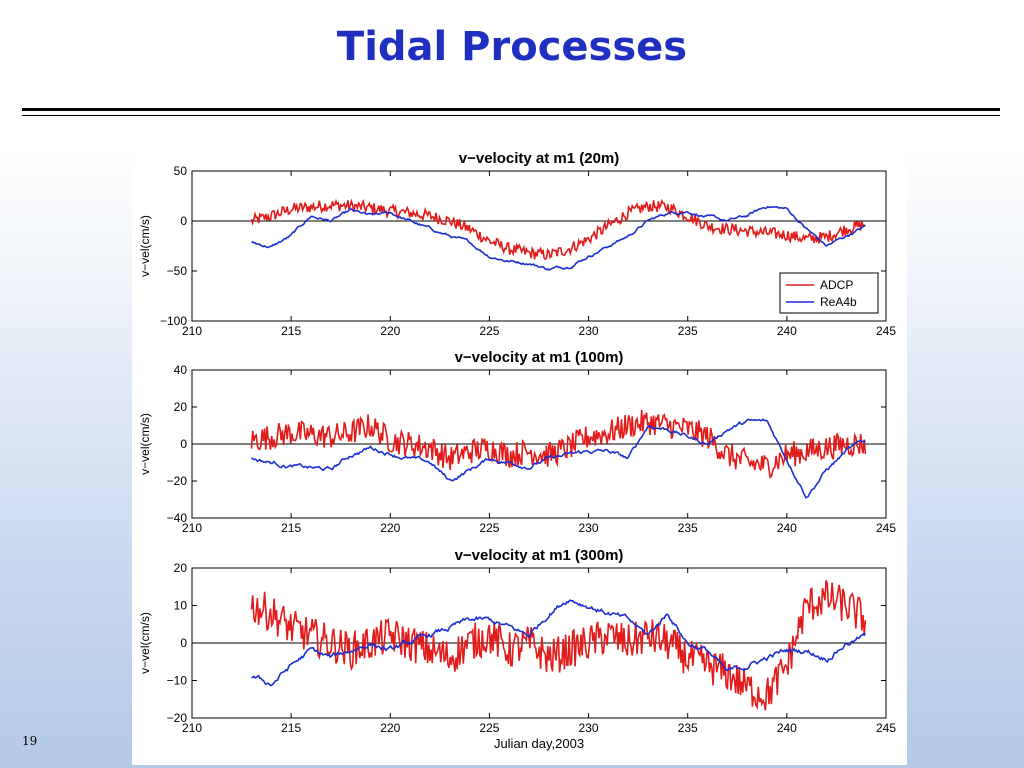 The image size is (1024, 768). I want to click on y-tick-label: 10, so click(181, 606).